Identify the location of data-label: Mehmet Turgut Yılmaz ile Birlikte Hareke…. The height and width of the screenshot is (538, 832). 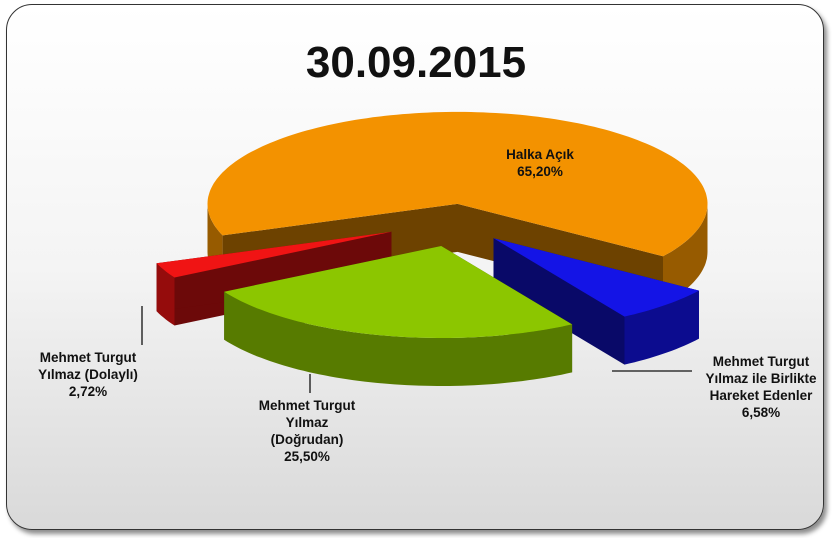
(761, 387).